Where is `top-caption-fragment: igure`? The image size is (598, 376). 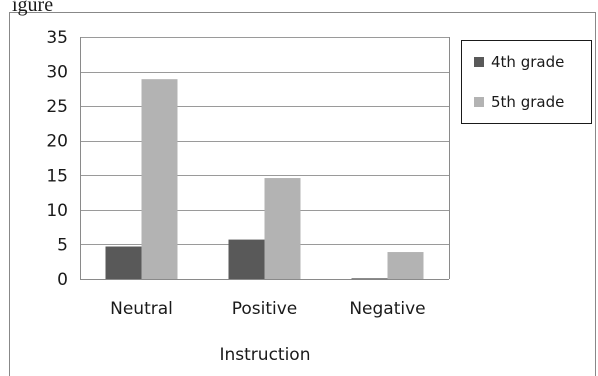
top-caption-fragment: igure is located at coordinates (32, 8).